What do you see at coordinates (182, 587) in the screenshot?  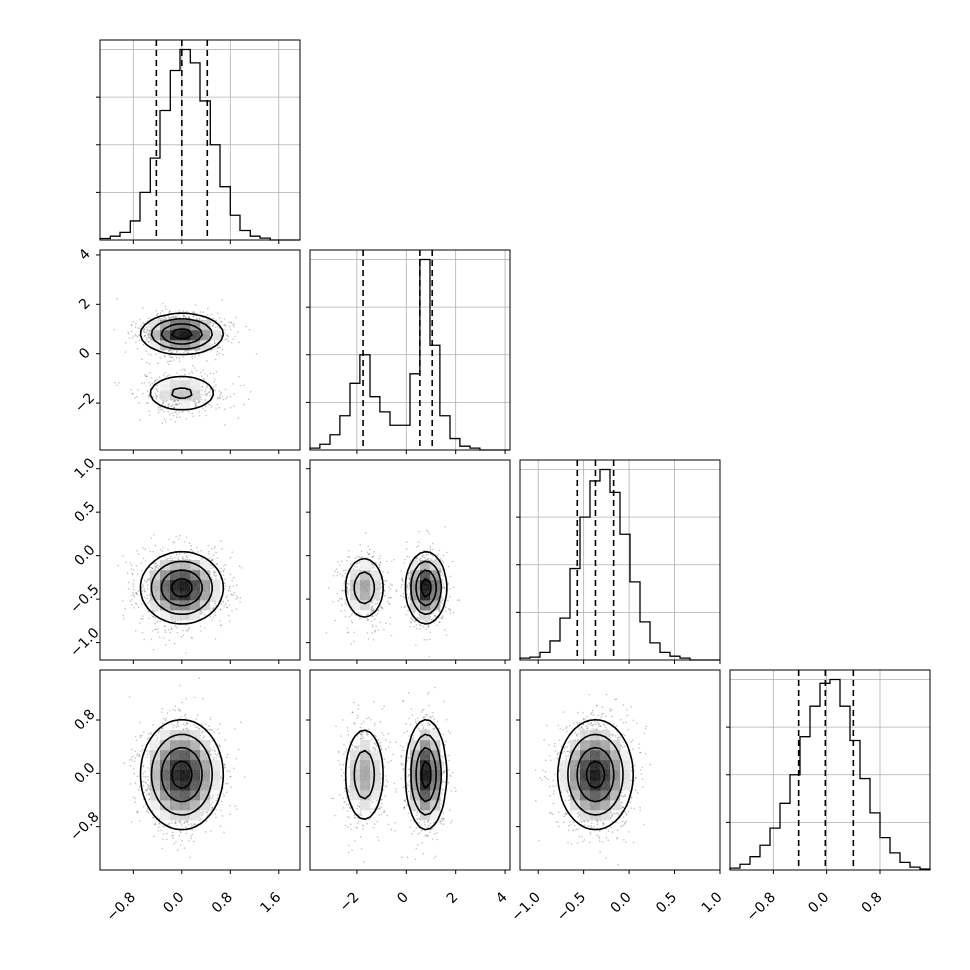 I see `contour-line` at bounding box center [182, 587].